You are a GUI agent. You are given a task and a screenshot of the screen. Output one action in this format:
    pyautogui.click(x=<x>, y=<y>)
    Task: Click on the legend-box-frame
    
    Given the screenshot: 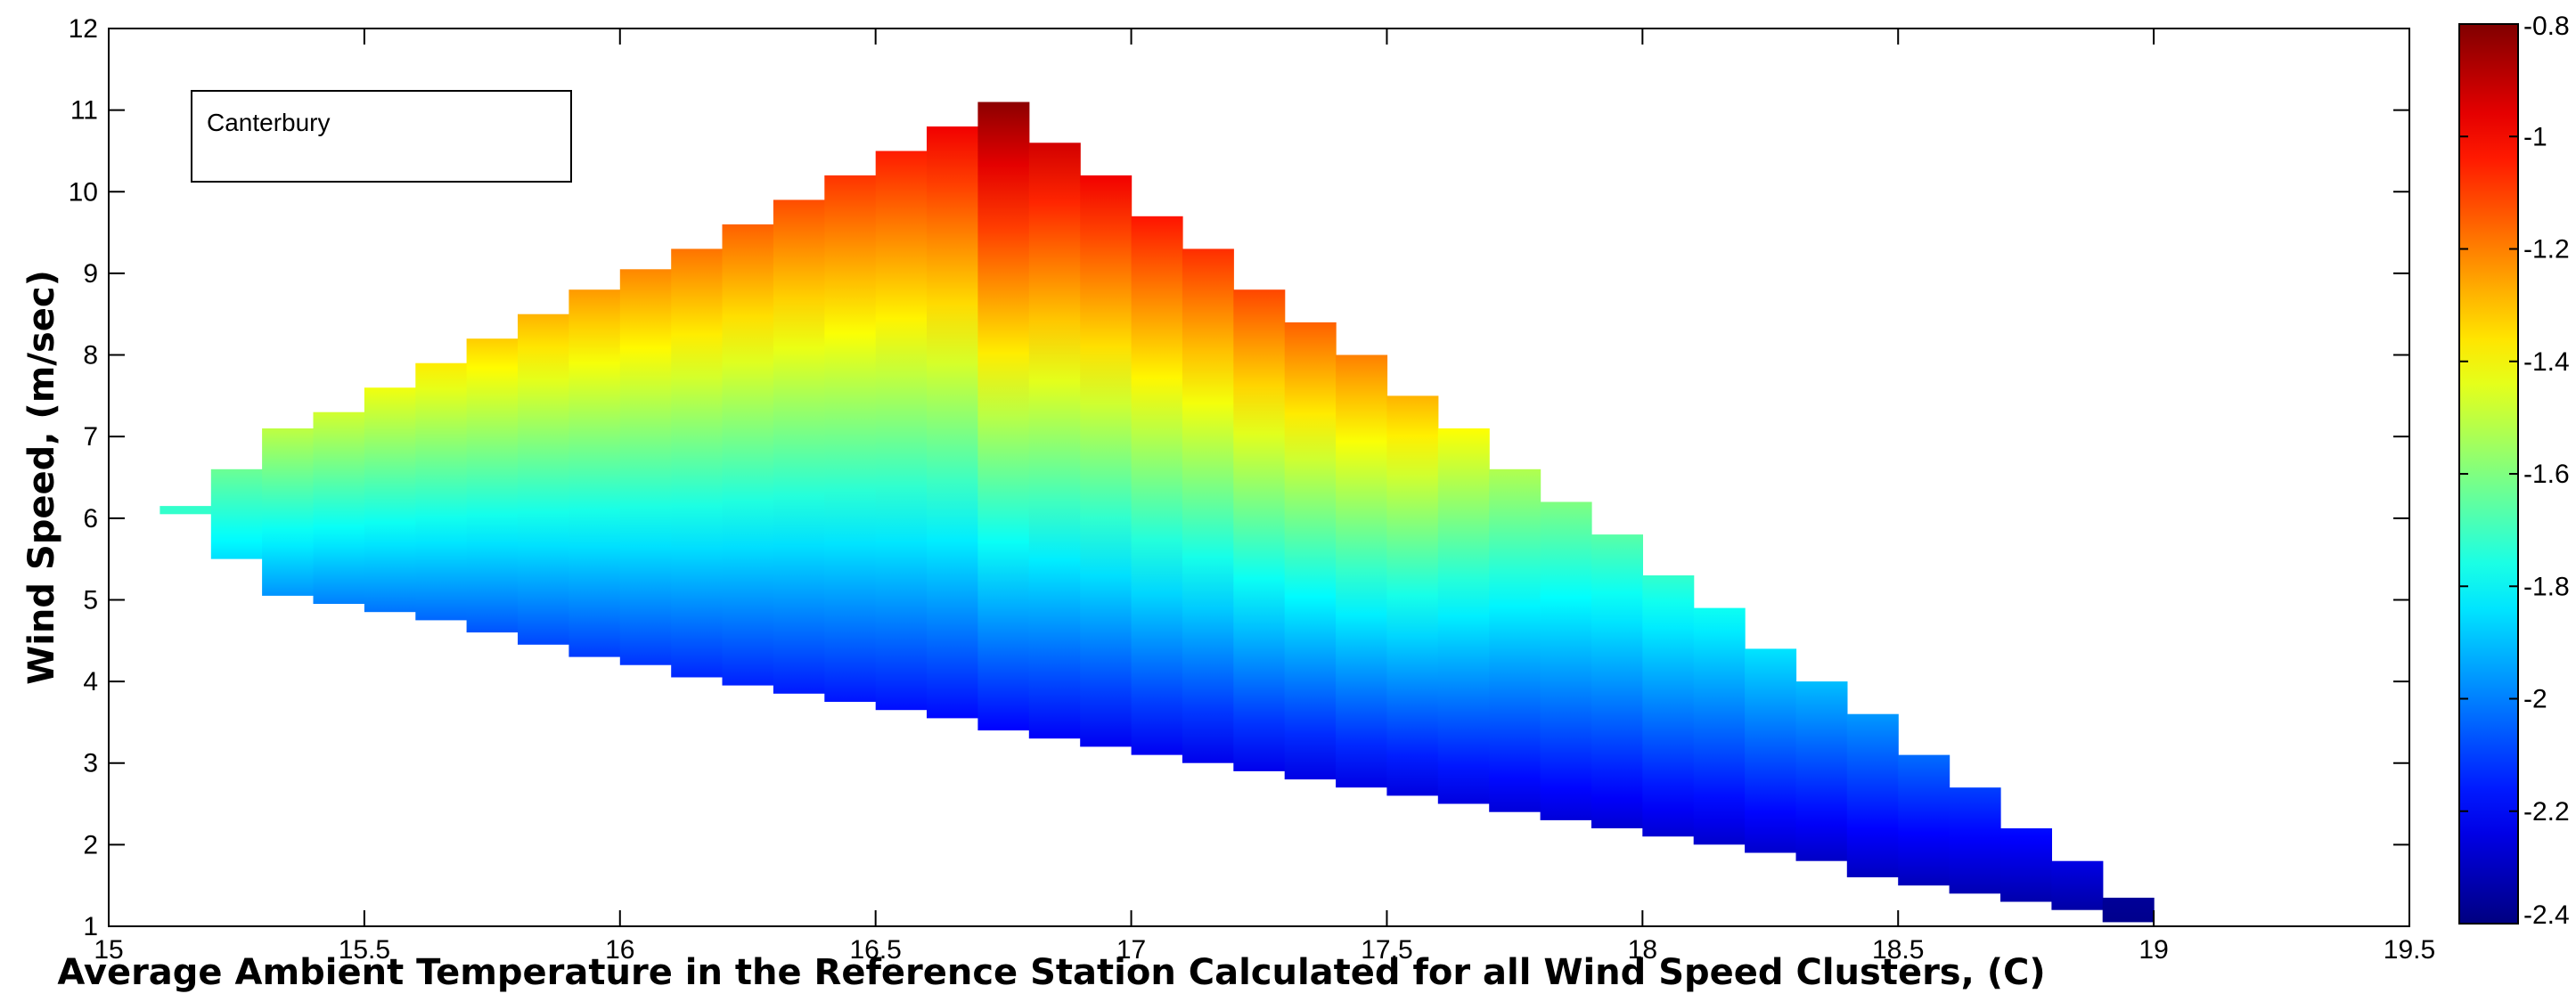 What is the action you would take?
    pyautogui.click(x=381, y=136)
    